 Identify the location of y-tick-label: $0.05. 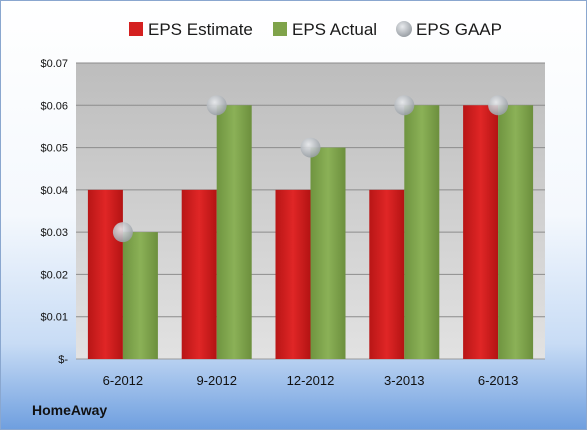
(54, 149).